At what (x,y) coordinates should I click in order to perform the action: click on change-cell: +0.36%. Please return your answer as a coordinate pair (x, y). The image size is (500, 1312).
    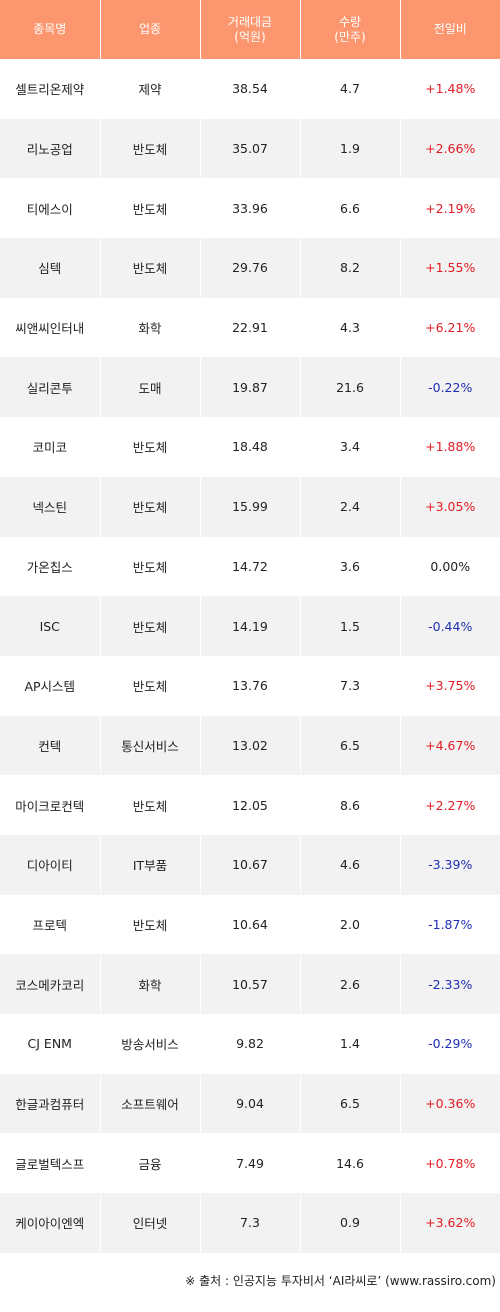
    Looking at the image, I should click on (450, 1103).